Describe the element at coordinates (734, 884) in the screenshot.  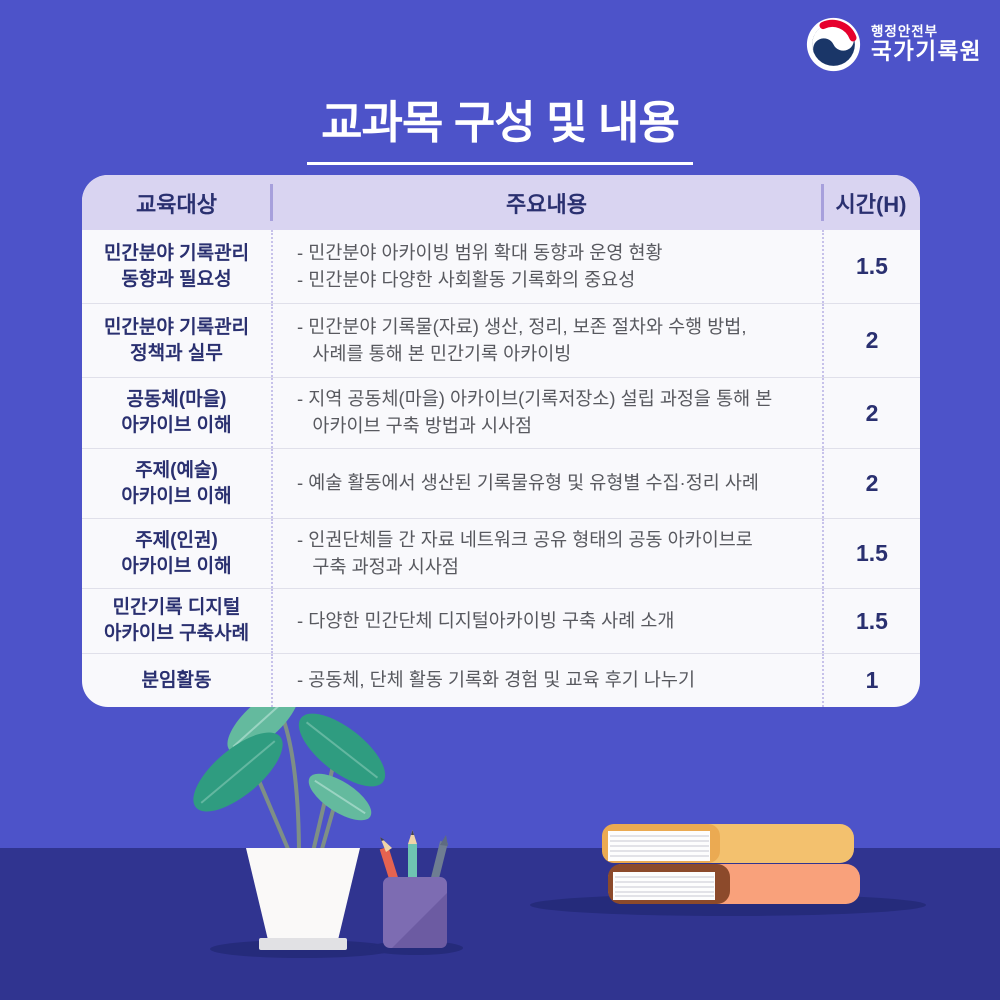
I see `book-bottom` at that location.